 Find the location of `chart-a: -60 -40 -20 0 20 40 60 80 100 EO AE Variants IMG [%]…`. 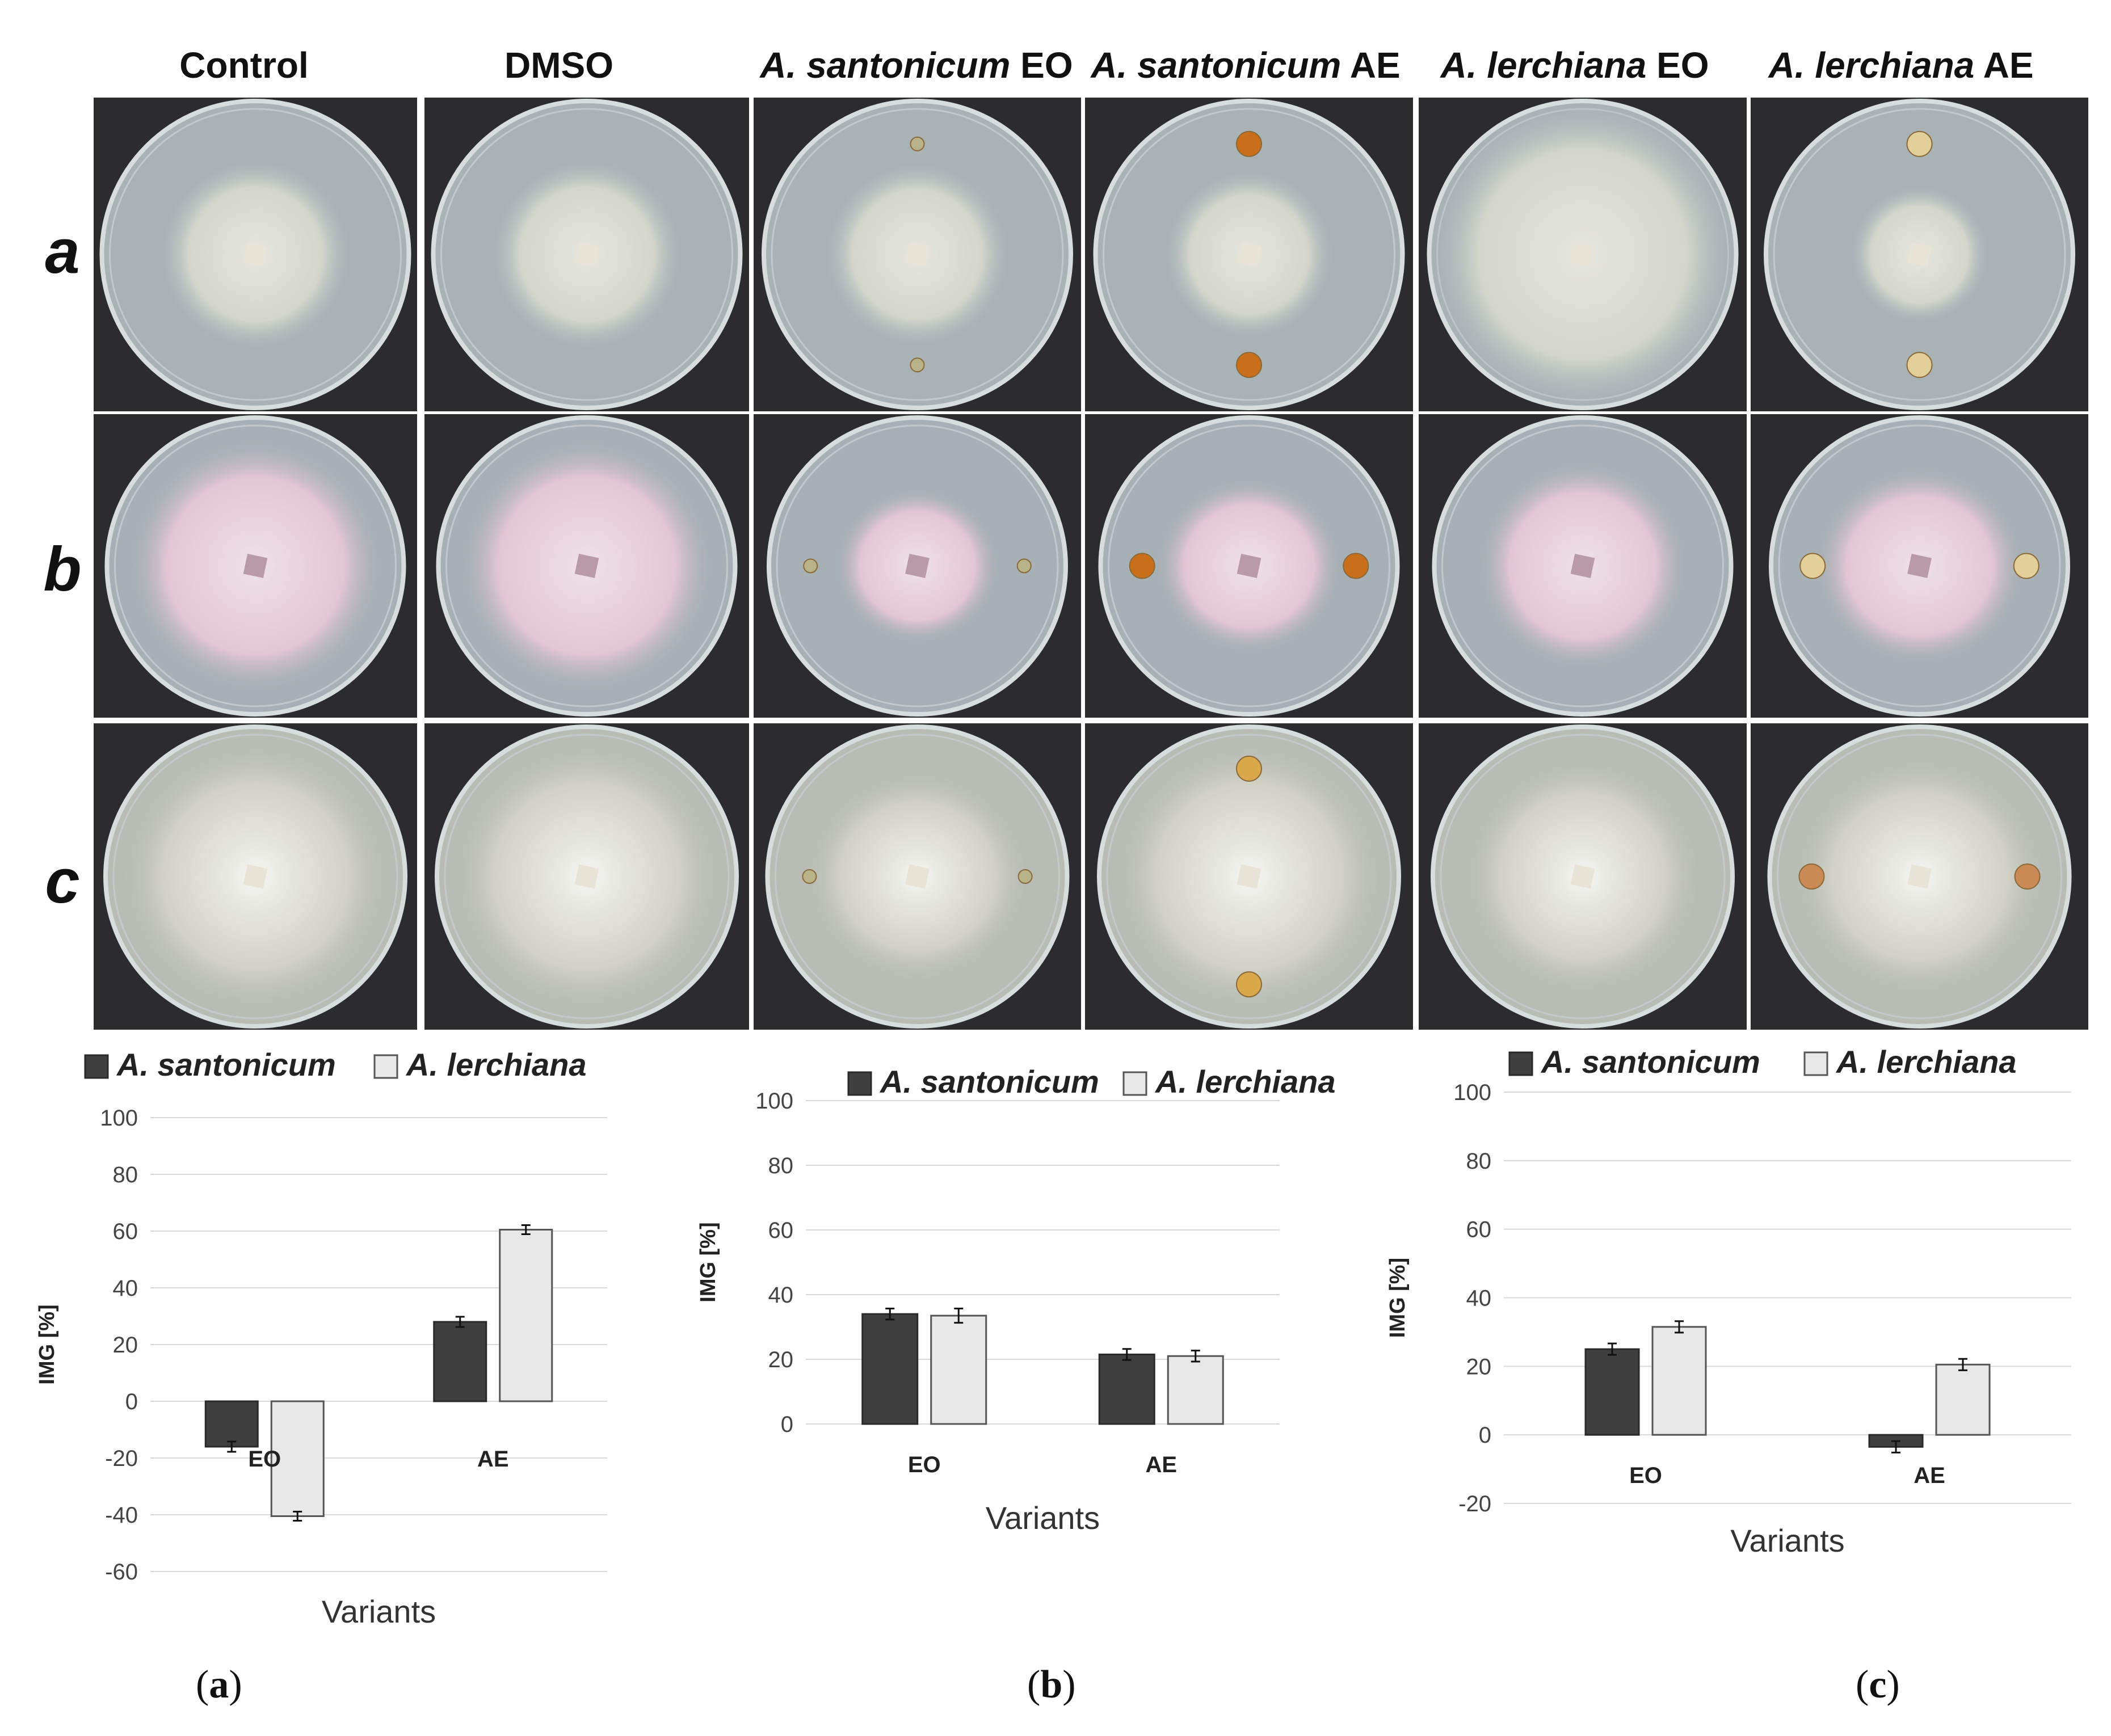

chart-a: -60 -40 -20 0 20 40 60 80 100 EO AE Variants IMG [%]… is located at coordinates (352, 1339).